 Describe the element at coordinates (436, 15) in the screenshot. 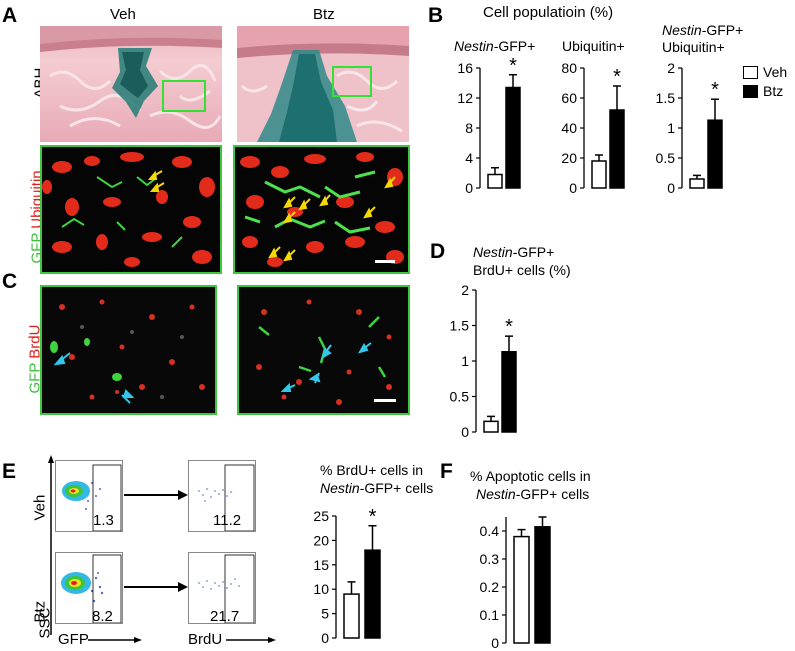

I see `panel-b-letter: B` at that location.